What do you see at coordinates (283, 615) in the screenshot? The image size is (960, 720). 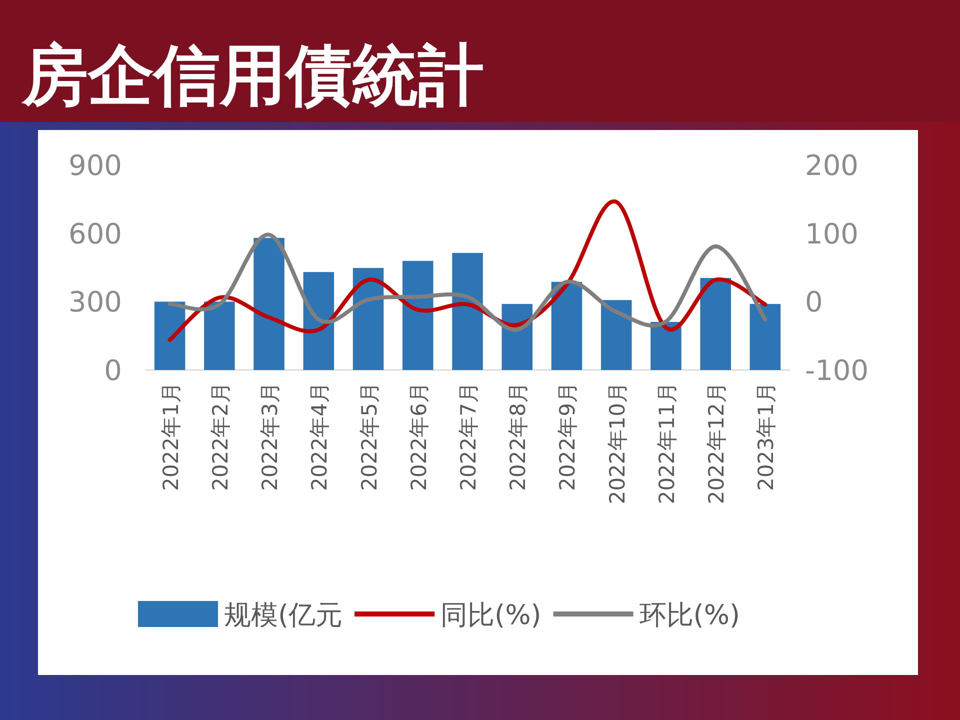 I see `legend-label: 规模(亿元` at bounding box center [283, 615].